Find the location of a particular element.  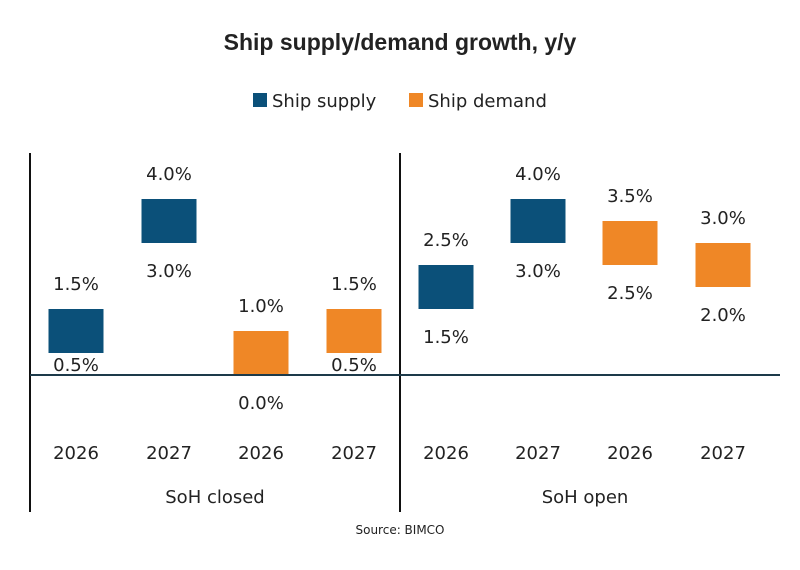

legend: Ship supply Ship demand is located at coordinates (400, 101).